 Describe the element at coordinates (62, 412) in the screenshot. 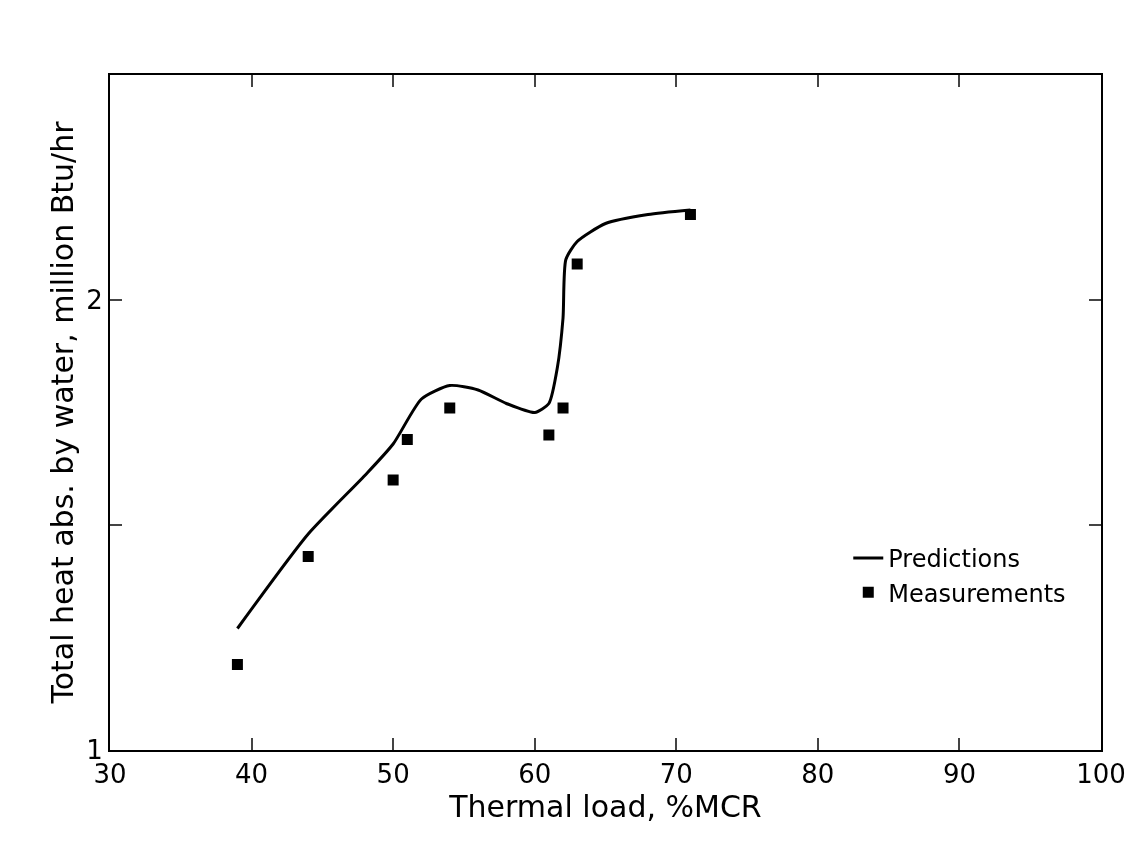

I see `y-axis-title: Total heat abs. by water, million Btu/hr` at that location.